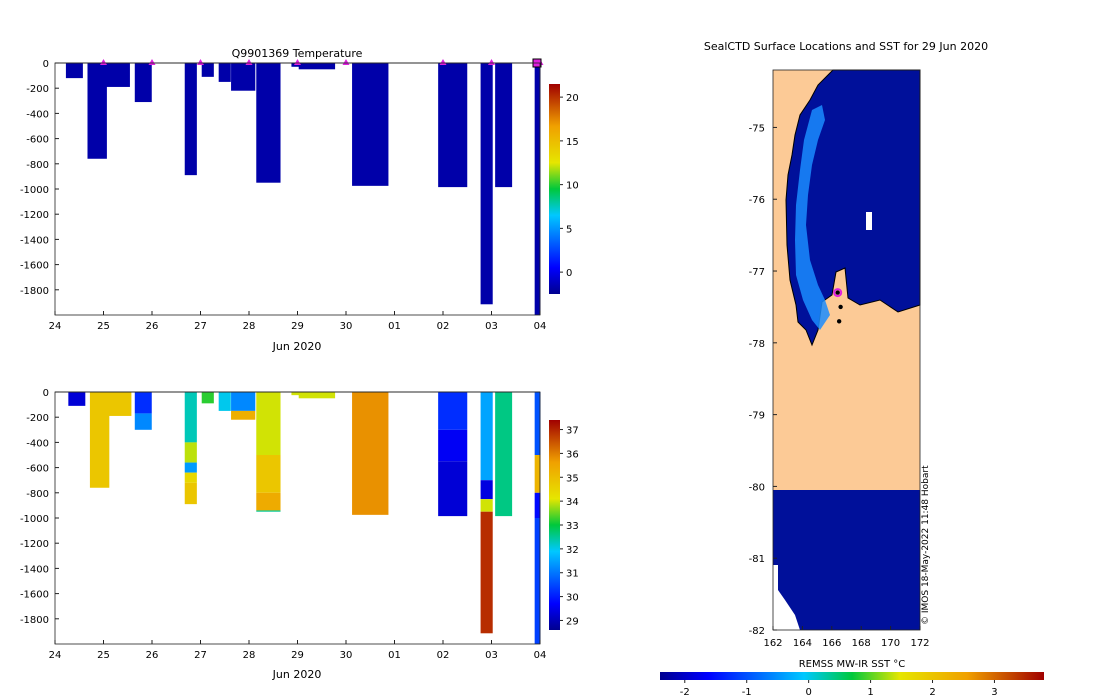  I want to click on lat-tick-label-4: -79, so click(757, 416).